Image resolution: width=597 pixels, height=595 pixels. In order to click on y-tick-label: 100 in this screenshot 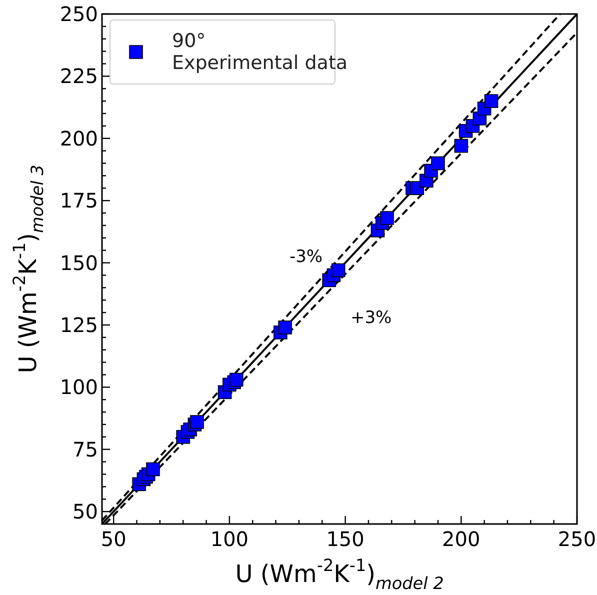, I will do `click(79, 387)`.